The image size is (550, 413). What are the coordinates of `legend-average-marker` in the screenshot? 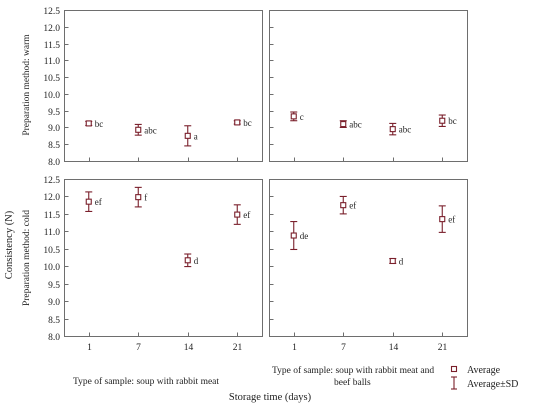 It's located at (454, 369).